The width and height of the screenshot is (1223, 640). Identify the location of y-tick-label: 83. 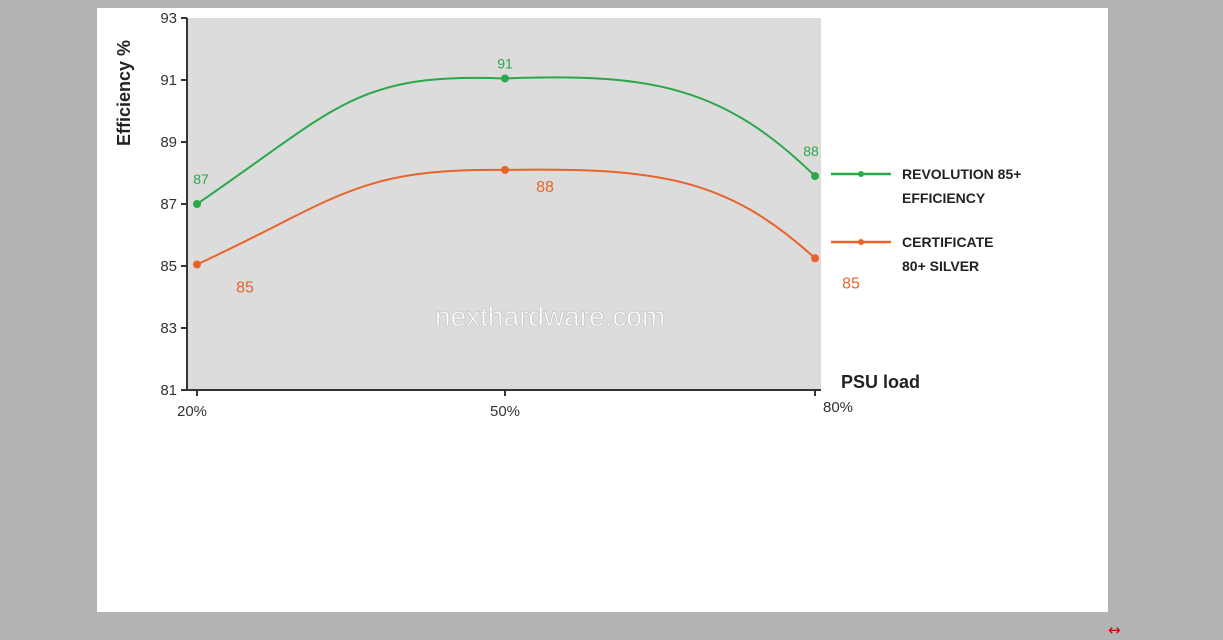
(168, 328).